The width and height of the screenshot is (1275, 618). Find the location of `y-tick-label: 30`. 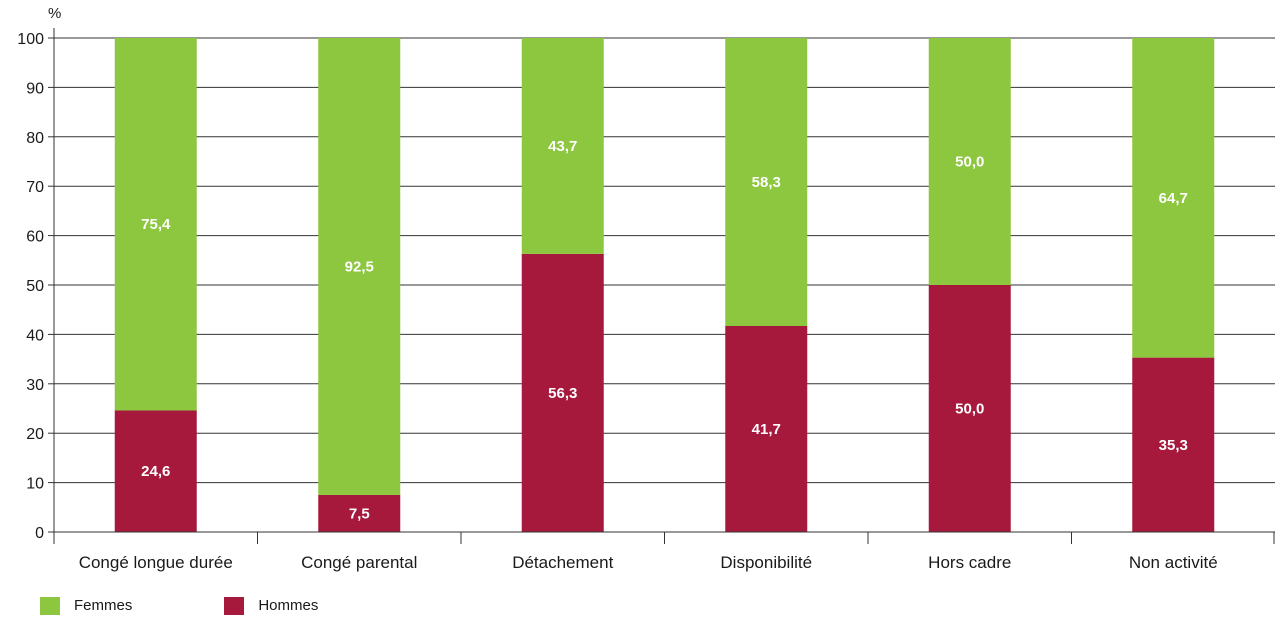

y-tick-label: 30 is located at coordinates (35, 385).